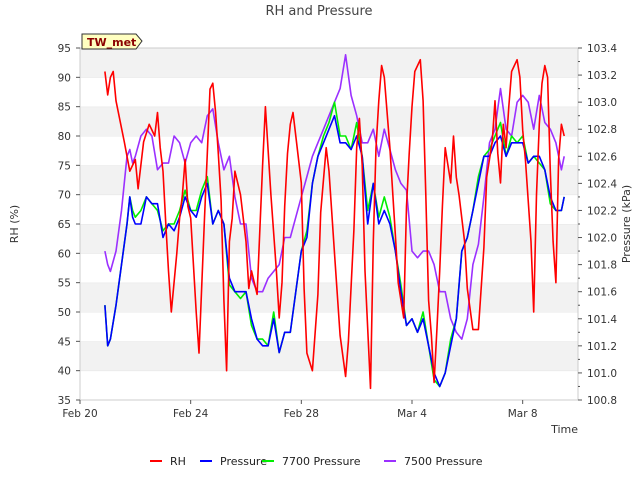  I want to click on station-badge: TW_met, so click(112, 41).